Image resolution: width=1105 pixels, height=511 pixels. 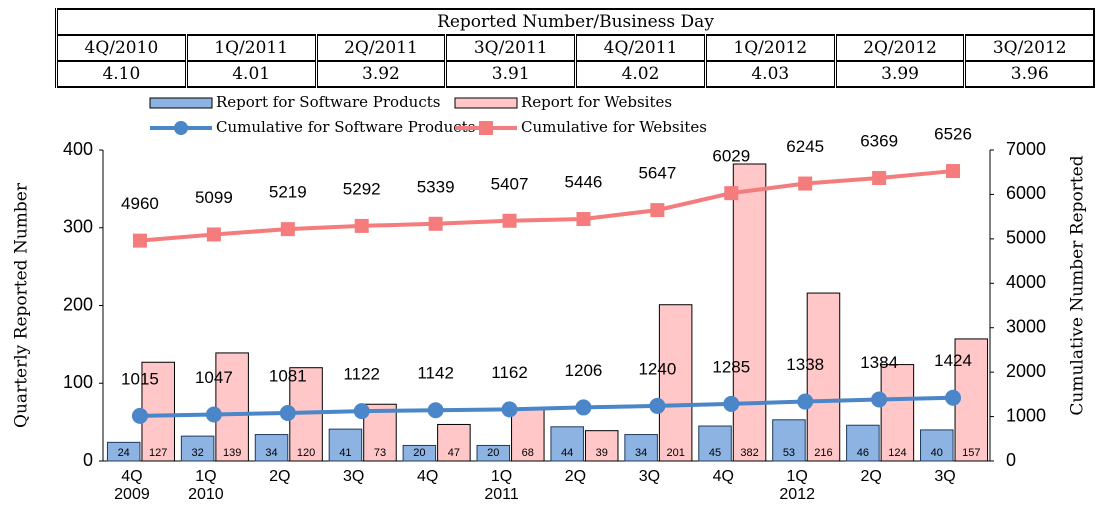 I want to click on y2-tick-label: 6000, so click(x=1026, y=193).